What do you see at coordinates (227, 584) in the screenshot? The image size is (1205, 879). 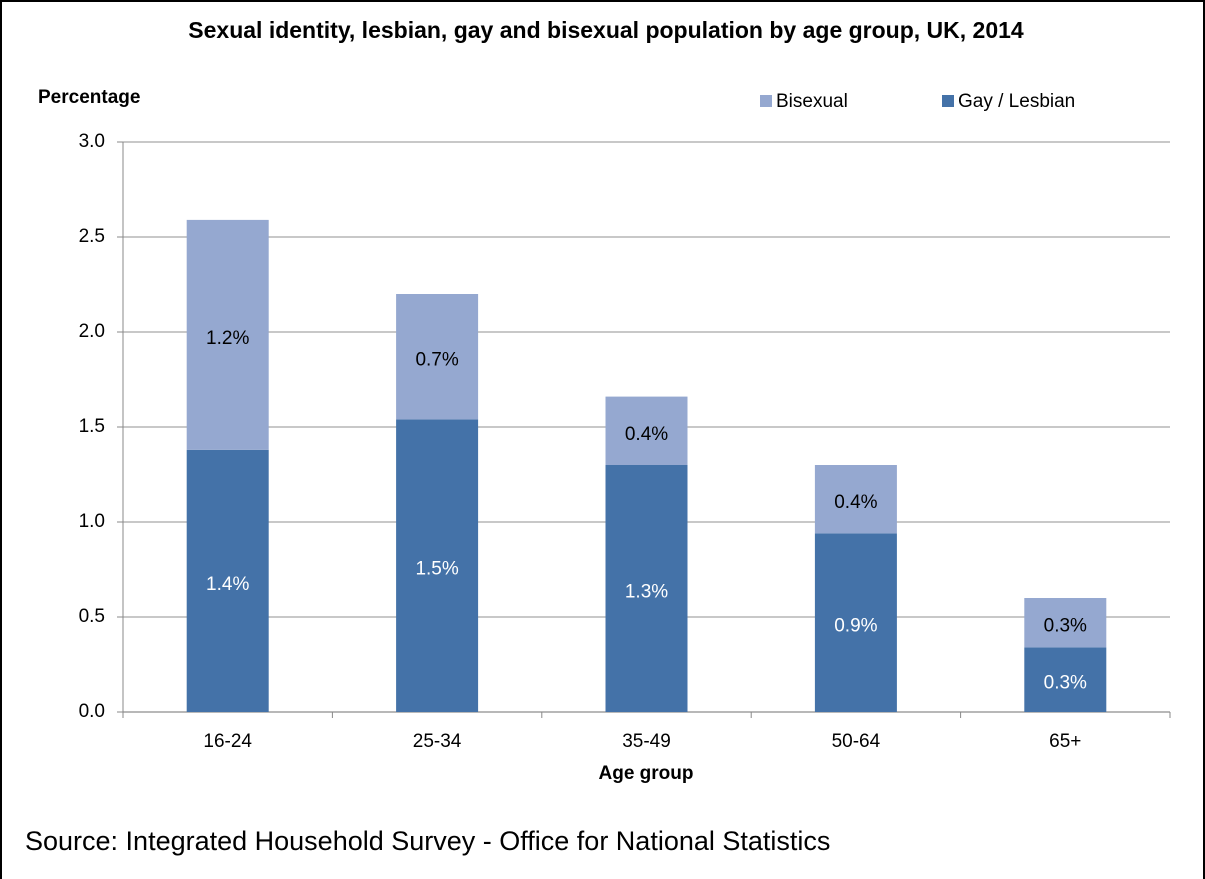 I see `data-label: 1.4%` at bounding box center [227, 584].